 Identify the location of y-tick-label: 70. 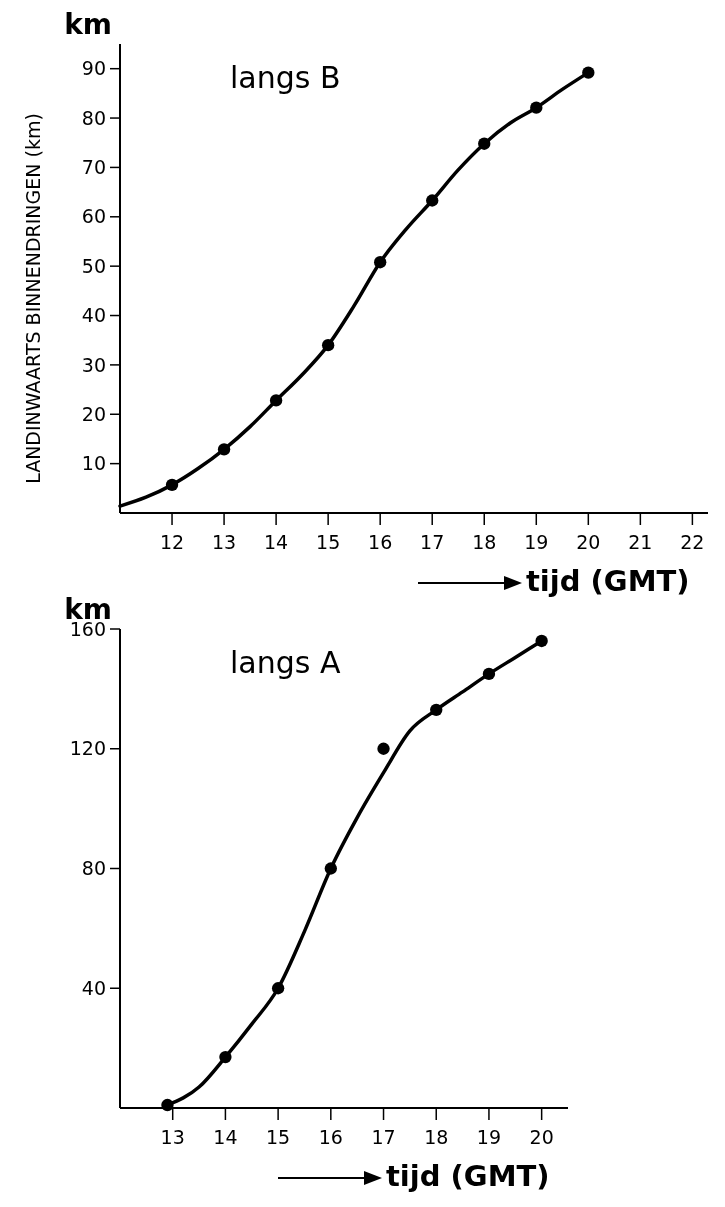
(93, 167).